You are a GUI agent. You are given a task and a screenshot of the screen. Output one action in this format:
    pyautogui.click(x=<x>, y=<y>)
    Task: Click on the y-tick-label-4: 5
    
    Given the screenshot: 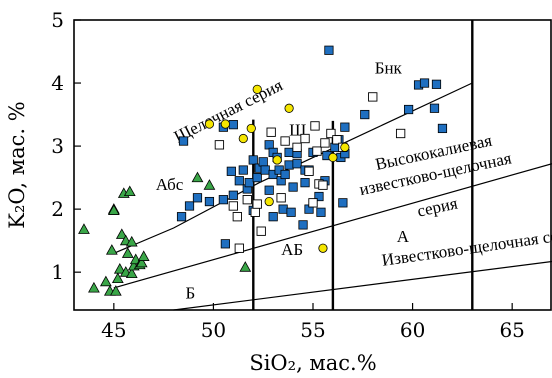 What is the action you would take?
    pyautogui.click(x=57, y=20)
    